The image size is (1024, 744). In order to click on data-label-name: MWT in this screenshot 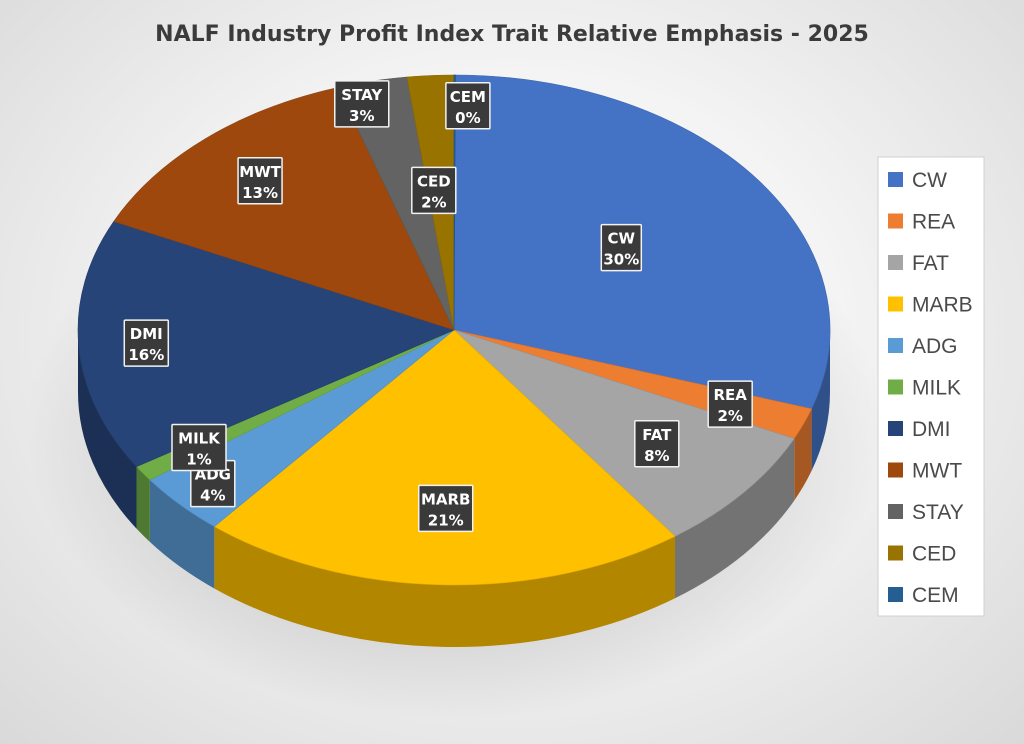, I will do `click(260, 172)`.